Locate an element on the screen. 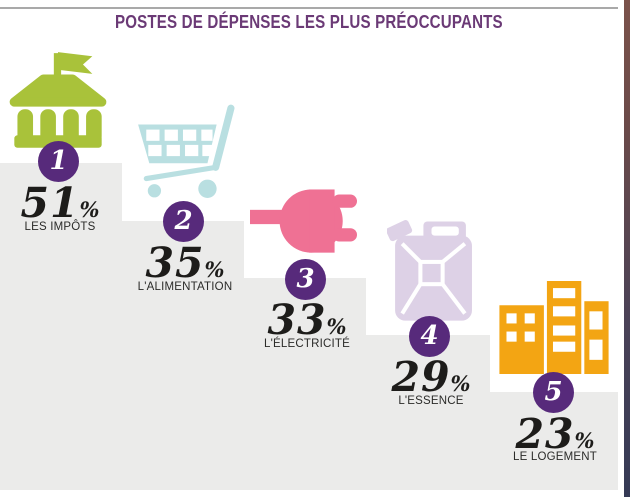 This screenshot has height=497, width=630. percent-value-2: 35% is located at coordinates (185, 263).